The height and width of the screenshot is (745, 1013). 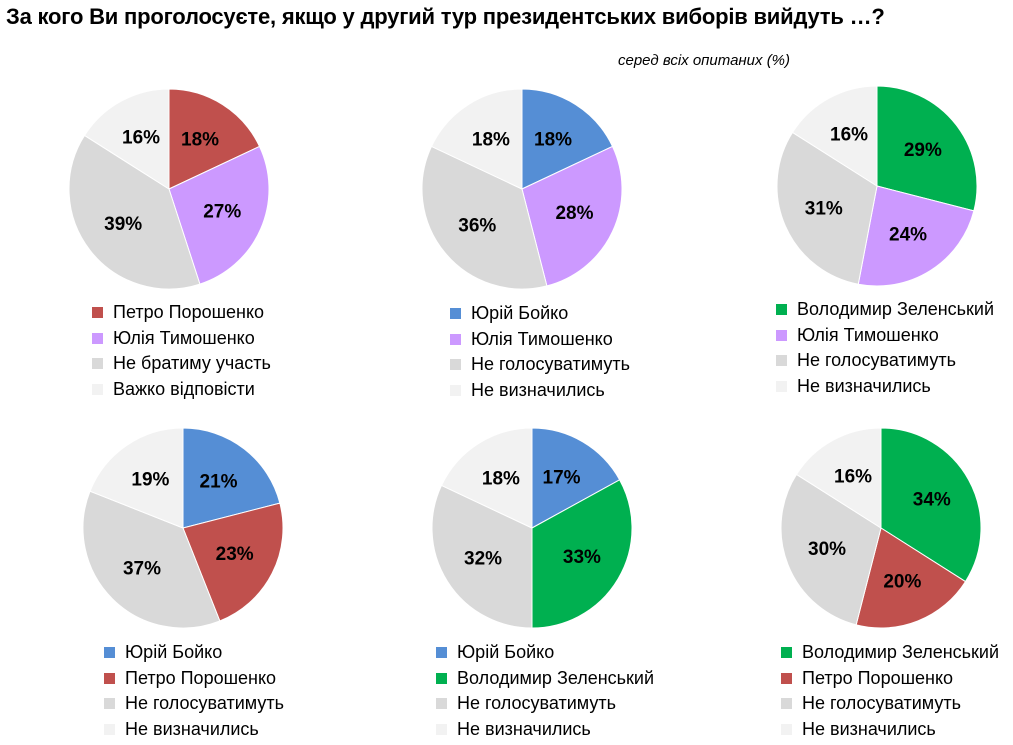 I want to click on pie-slice-label: 27%, so click(x=222, y=212).